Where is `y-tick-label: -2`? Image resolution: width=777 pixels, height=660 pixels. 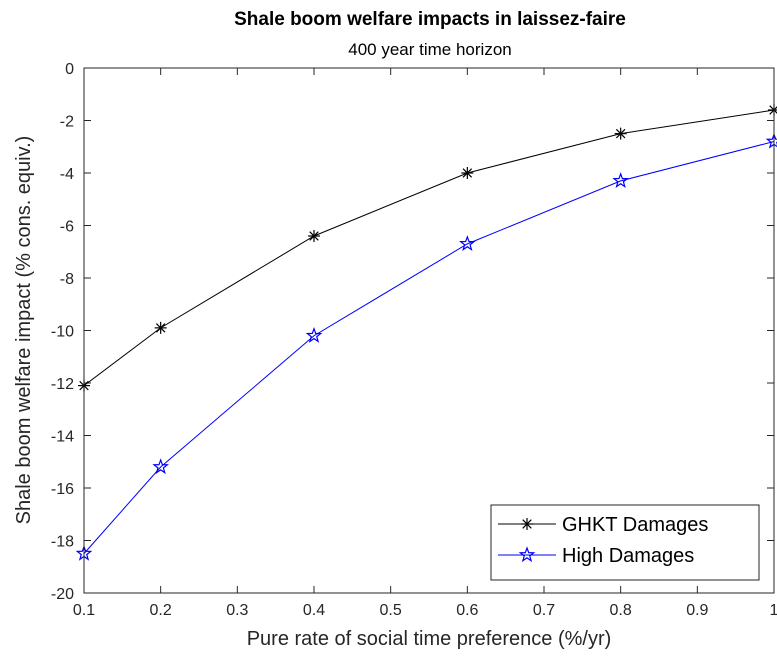 y-tick-label: -2 is located at coordinates (67, 122).